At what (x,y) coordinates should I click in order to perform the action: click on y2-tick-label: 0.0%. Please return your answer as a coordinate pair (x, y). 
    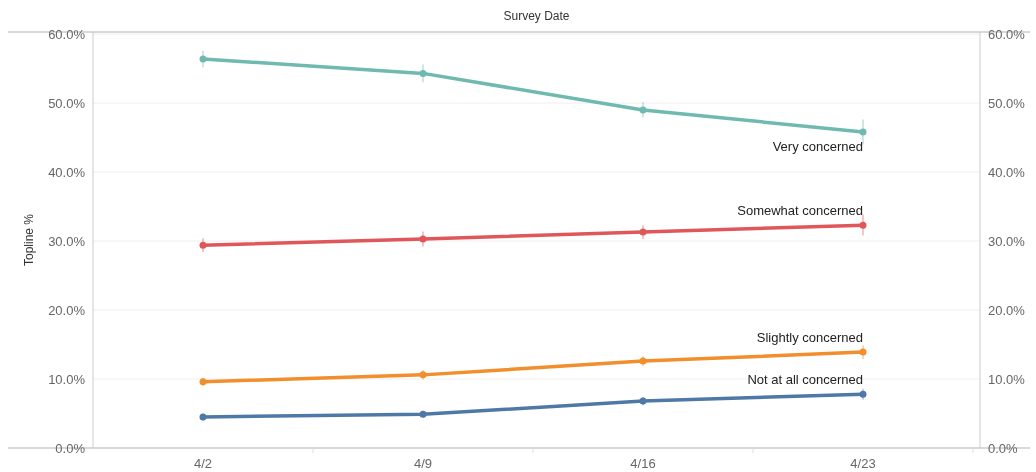
    Looking at the image, I should click on (1003, 448).